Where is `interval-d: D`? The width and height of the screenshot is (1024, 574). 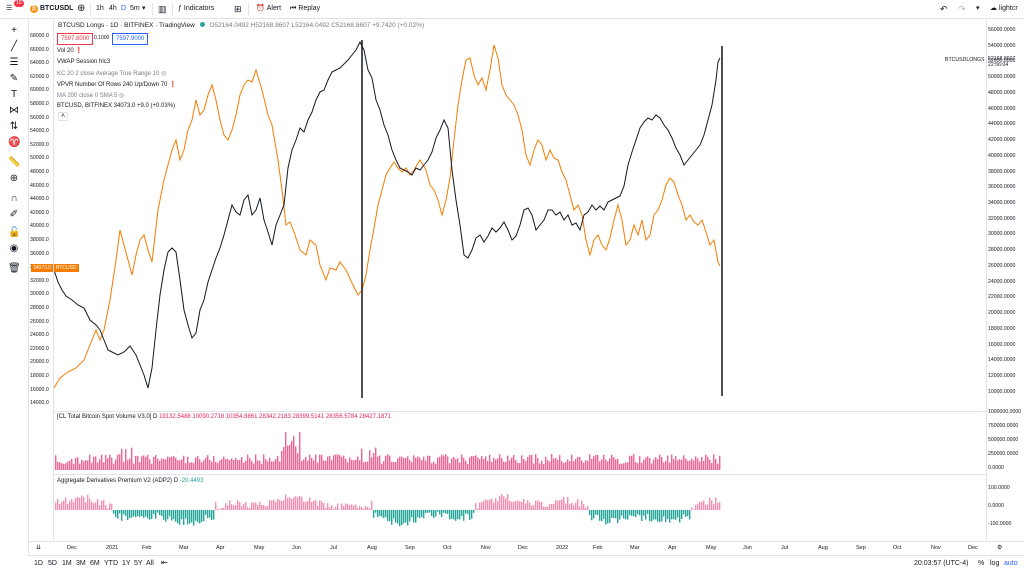 interval-d: D is located at coordinates (124, 8).